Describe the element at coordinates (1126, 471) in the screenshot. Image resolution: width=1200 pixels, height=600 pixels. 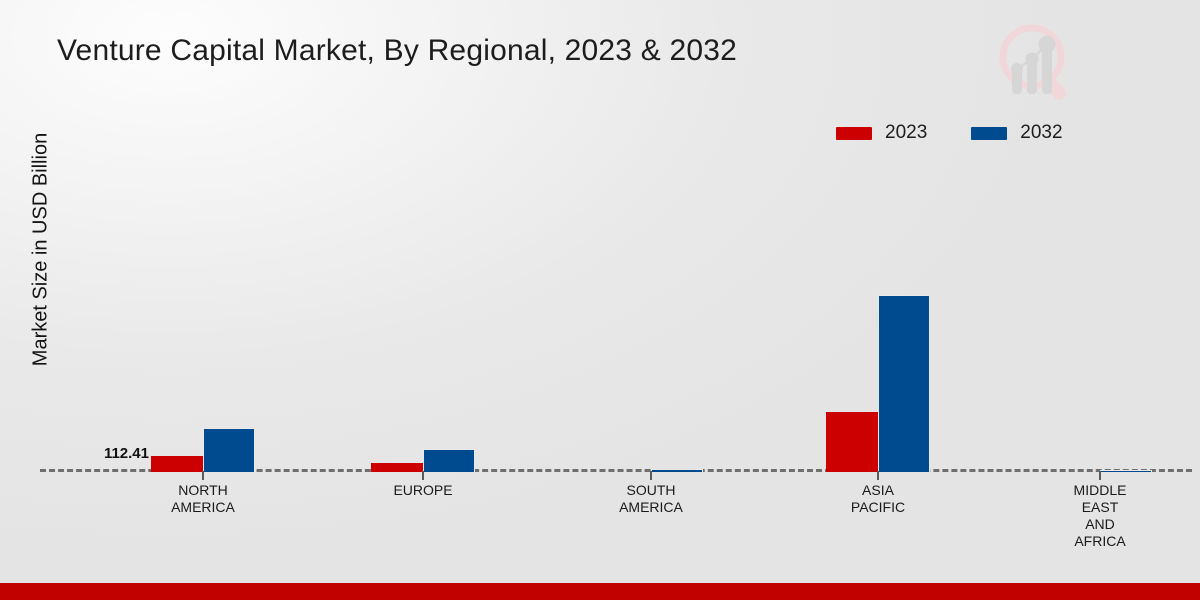
I see `bar-2032-middle-east-and-africa` at that location.